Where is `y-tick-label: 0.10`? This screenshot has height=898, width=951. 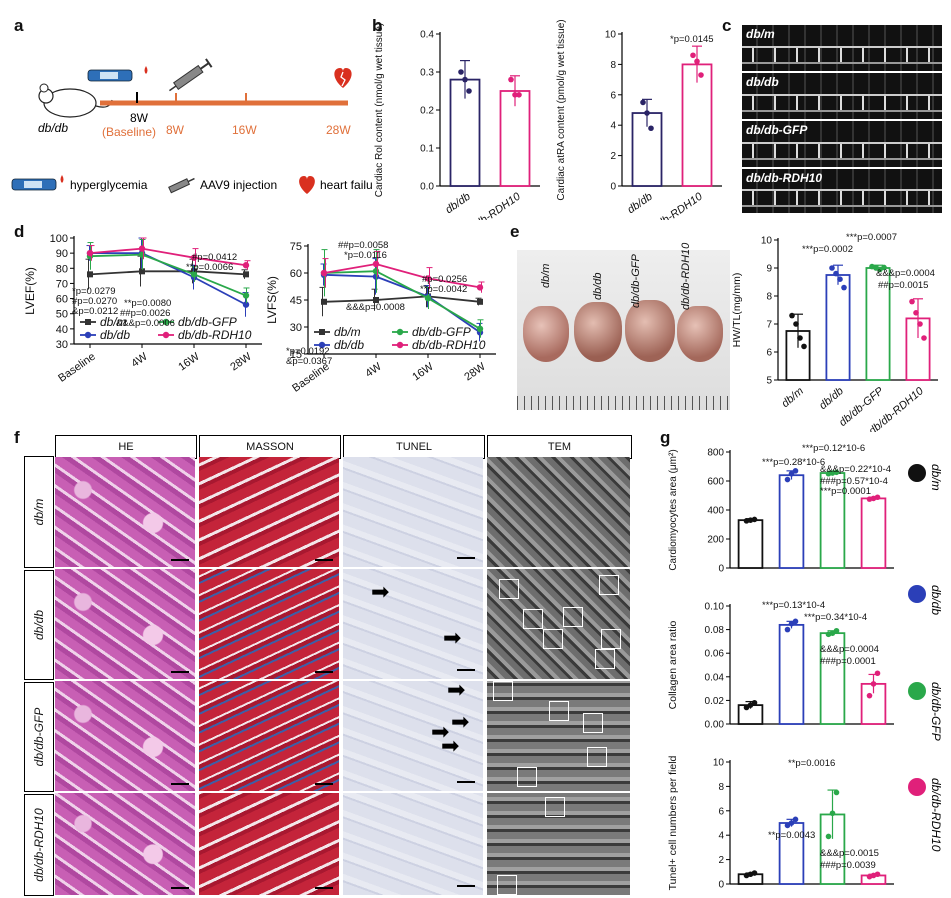 y-tick-label: 0.10 is located at coordinates (715, 607).